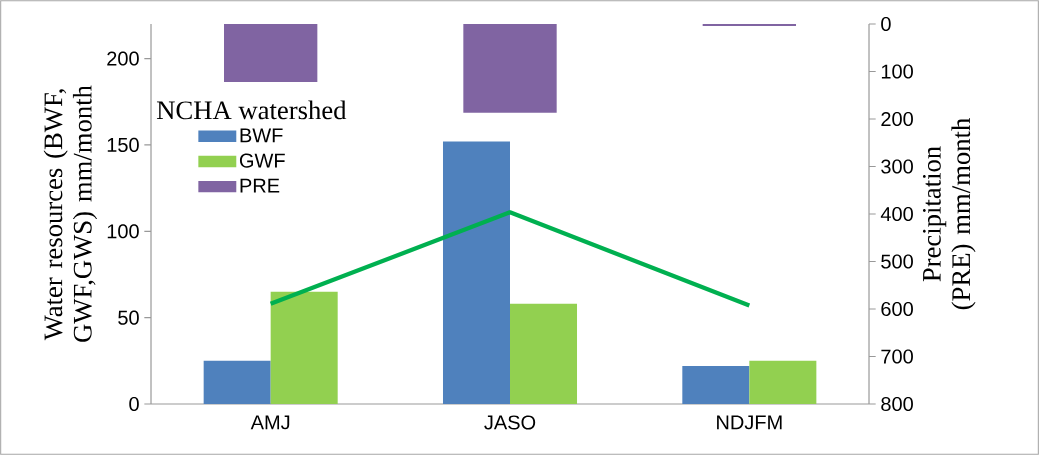 This screenshot has height=455, width=1039. Describe the element at coordinates (261, 135) in the screenshot. I see `legend-label: BWF` at that location.